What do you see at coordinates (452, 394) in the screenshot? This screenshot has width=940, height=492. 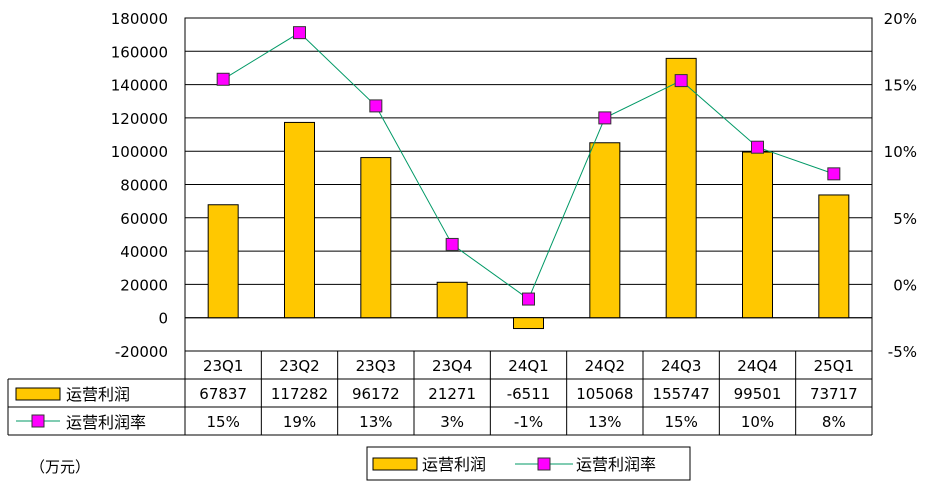 I see `table-cell-value: 21271` at bounding box center [452, 394].